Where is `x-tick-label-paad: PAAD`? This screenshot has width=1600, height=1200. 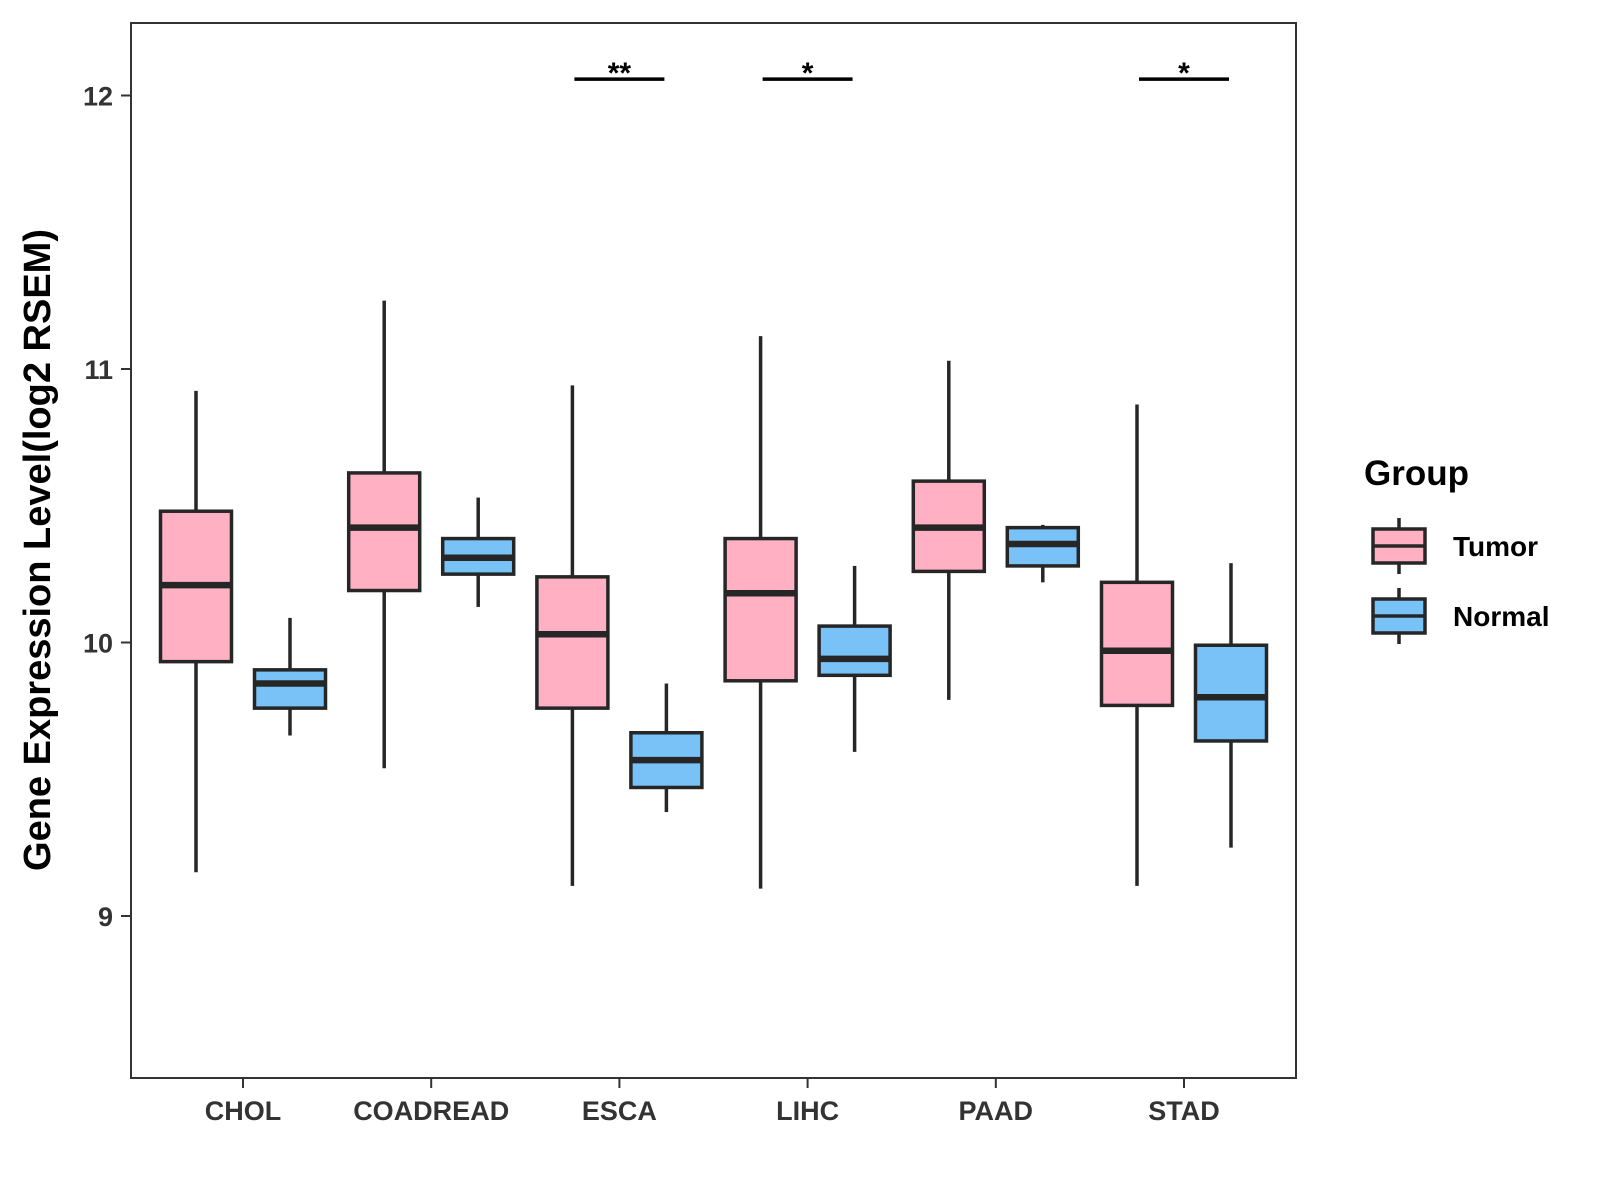
x-tick-label-paad: PAAD is located at coordinates (996, 1111).